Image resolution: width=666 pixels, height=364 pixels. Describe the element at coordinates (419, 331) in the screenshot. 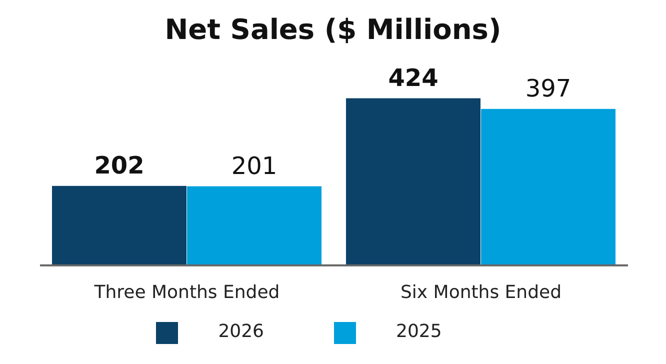

I see `legend-label: 2025` at that location.